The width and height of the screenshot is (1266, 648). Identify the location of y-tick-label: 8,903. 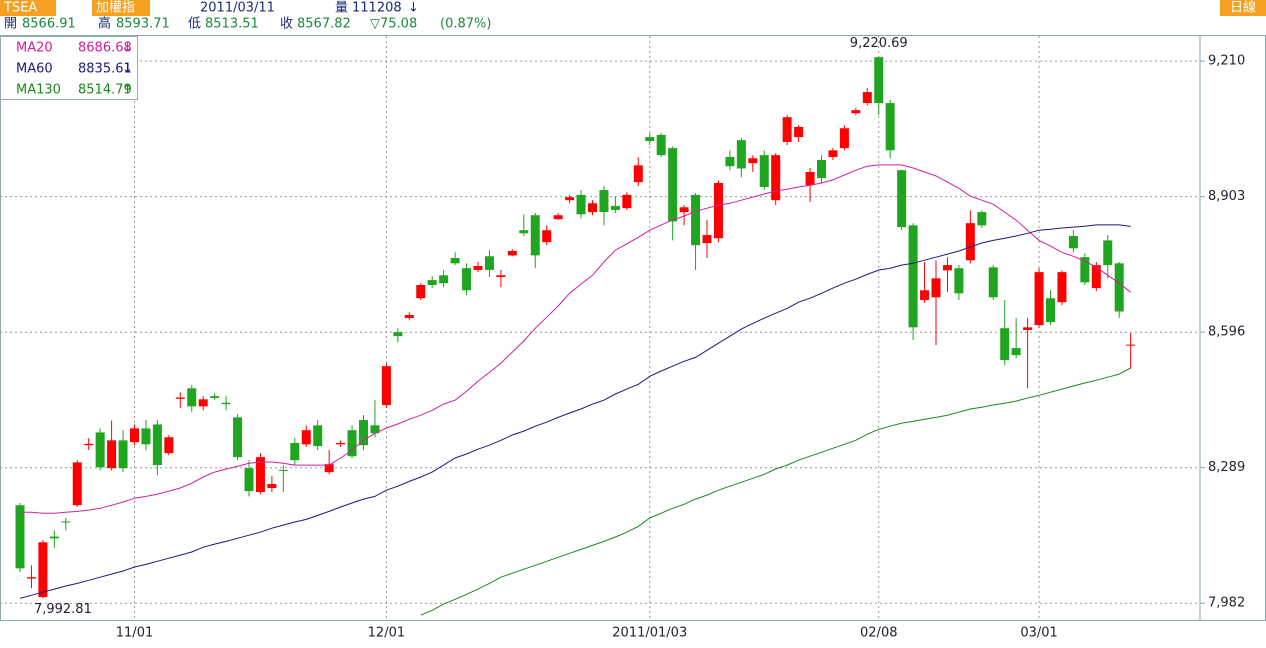
(1226, 196).